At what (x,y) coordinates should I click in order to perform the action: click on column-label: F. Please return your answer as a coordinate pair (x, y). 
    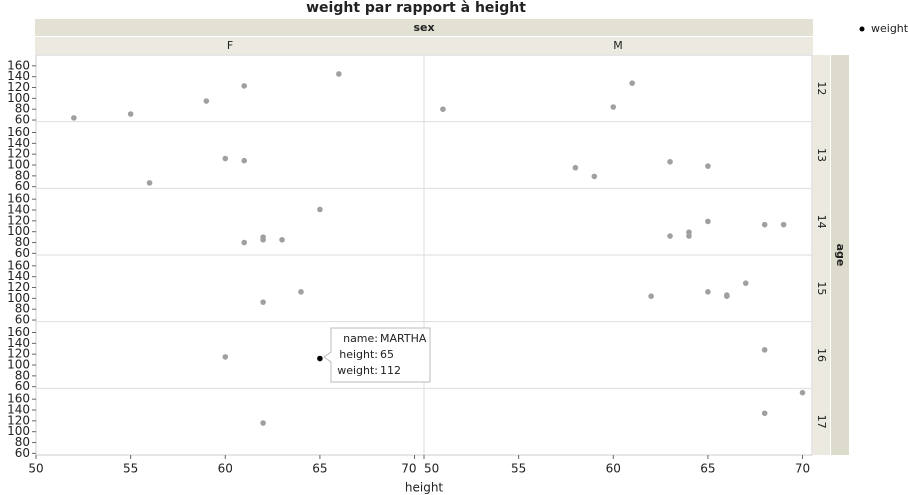
    Looking at the image, I should click on (230, 45).